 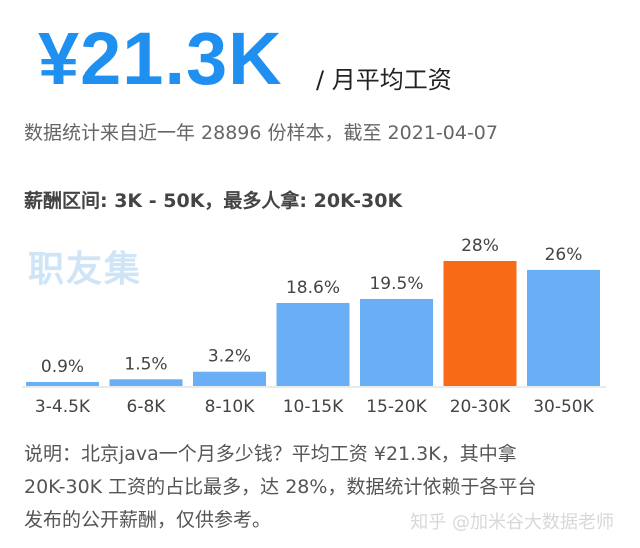 I want to click on average-salary: ¥21.3K, so click(x=160, y=58).